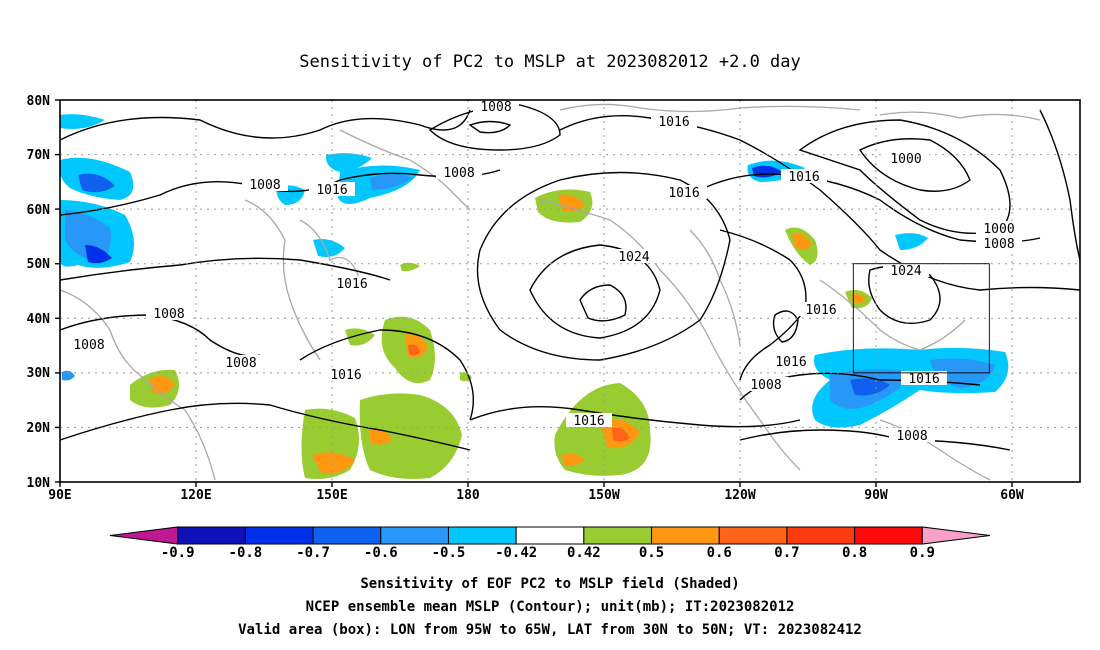 This screenshot has height=650, width=1100. I want to click on colorbar-label: -0.6, so click(381, 553).